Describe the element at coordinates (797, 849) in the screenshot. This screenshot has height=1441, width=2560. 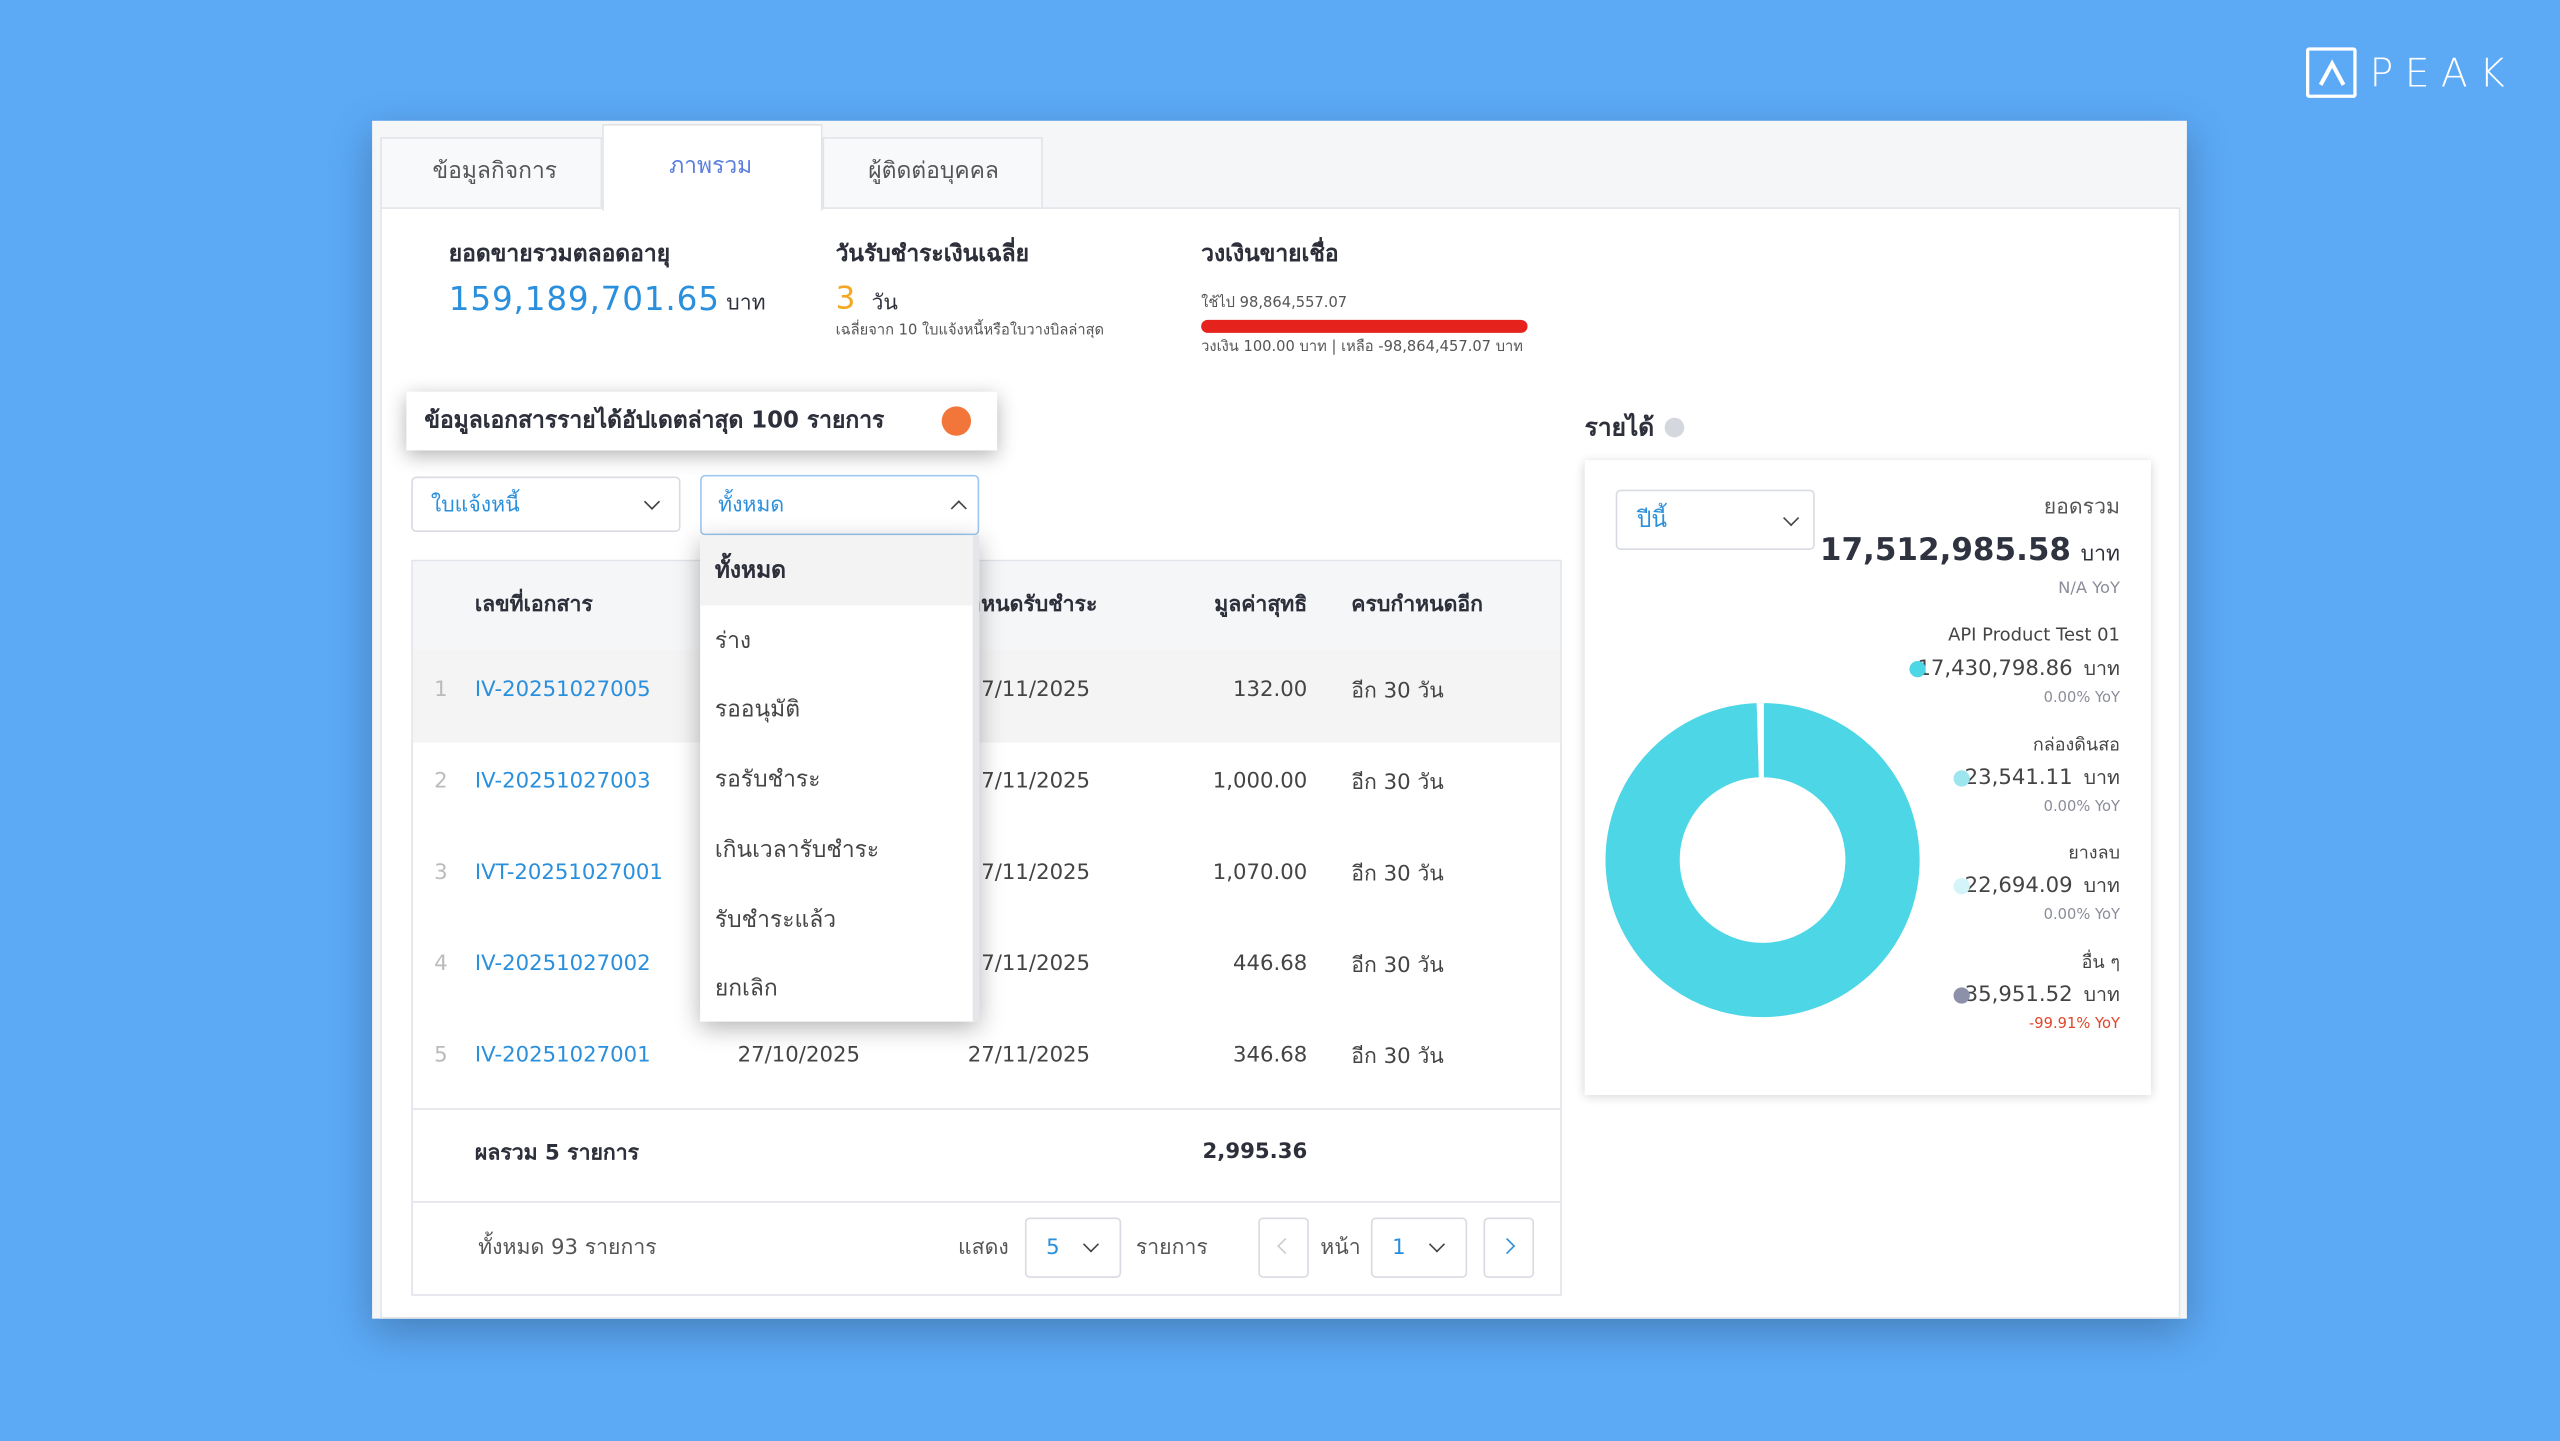
I see `status-option: เกินเวลารับชำระ` at that location.